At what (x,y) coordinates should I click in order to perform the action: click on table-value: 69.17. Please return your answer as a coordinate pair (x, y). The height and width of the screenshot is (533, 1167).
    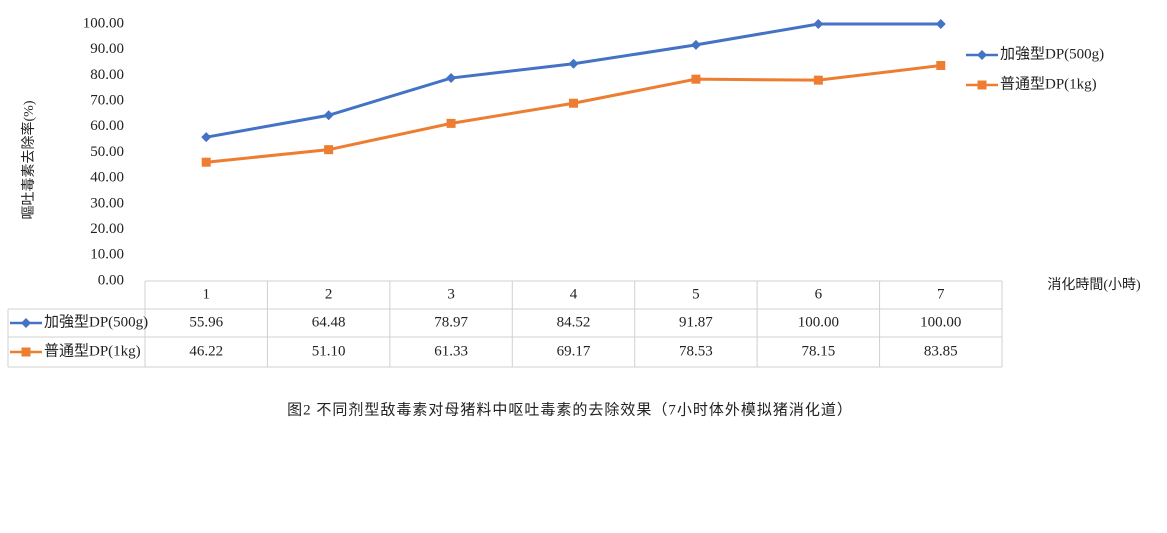
    Looking at the image, I should click on (574, 351).